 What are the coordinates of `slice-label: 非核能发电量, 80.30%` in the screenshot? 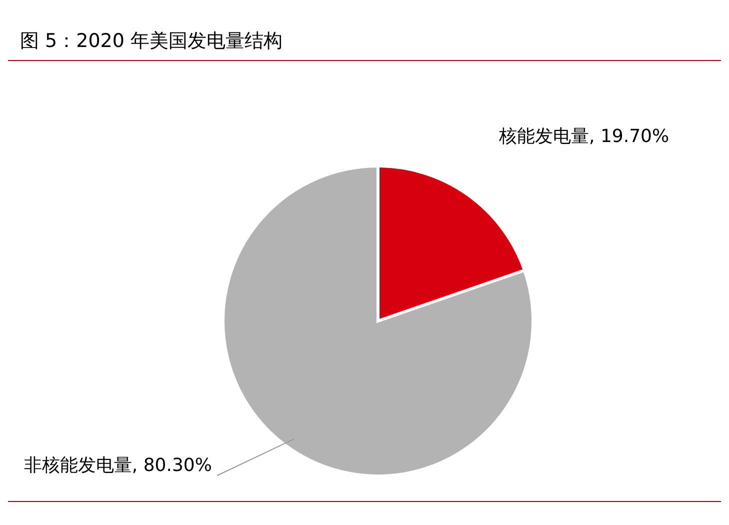 It's located at (117, 466).